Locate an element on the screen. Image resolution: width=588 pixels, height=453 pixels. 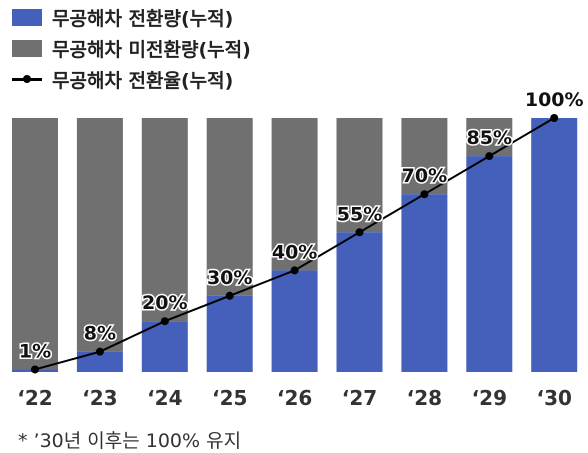
legend-label-unconverted: 무공해차 미전환량(누적) is located at coordinates (151, 50).